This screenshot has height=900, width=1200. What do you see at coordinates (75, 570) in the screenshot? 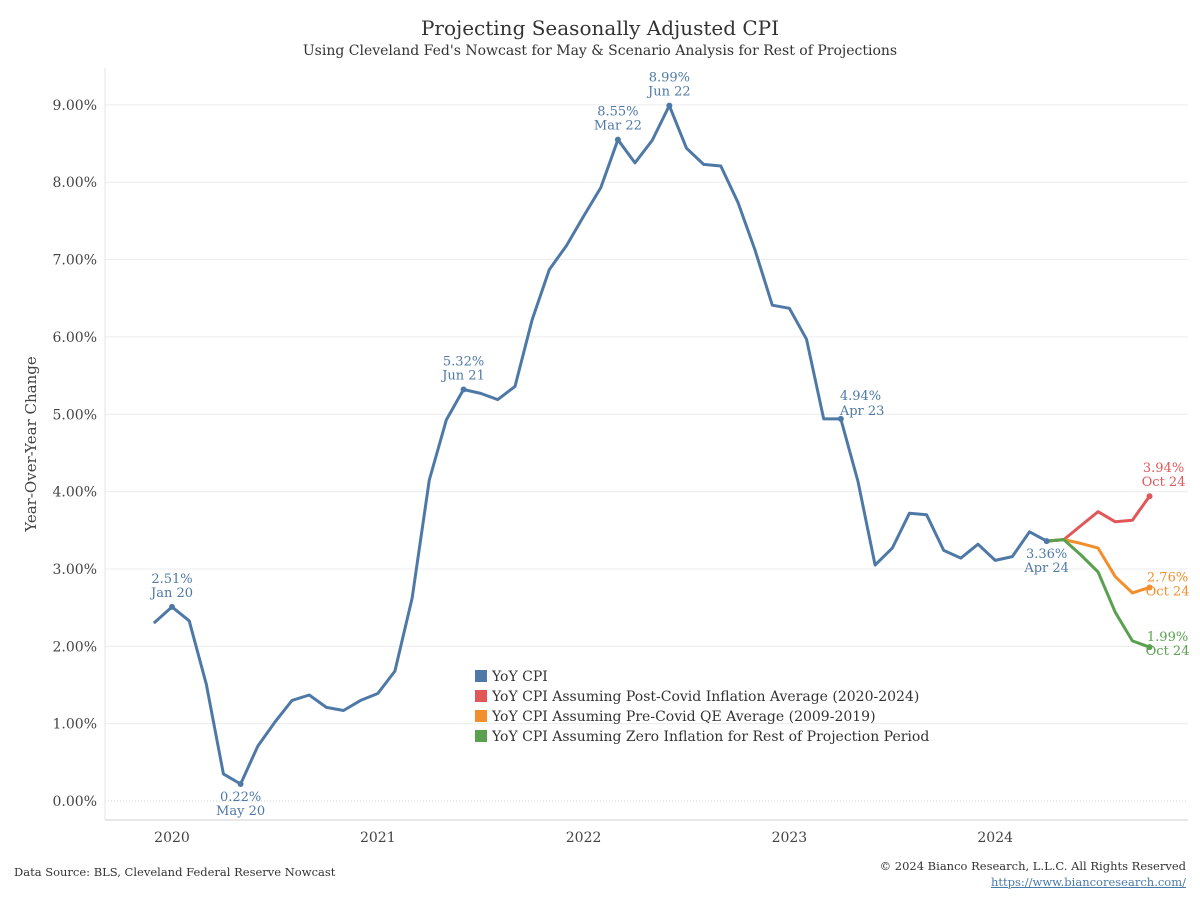
I see `y-tick-label: 3.00%` at bounding box center [75, 570].